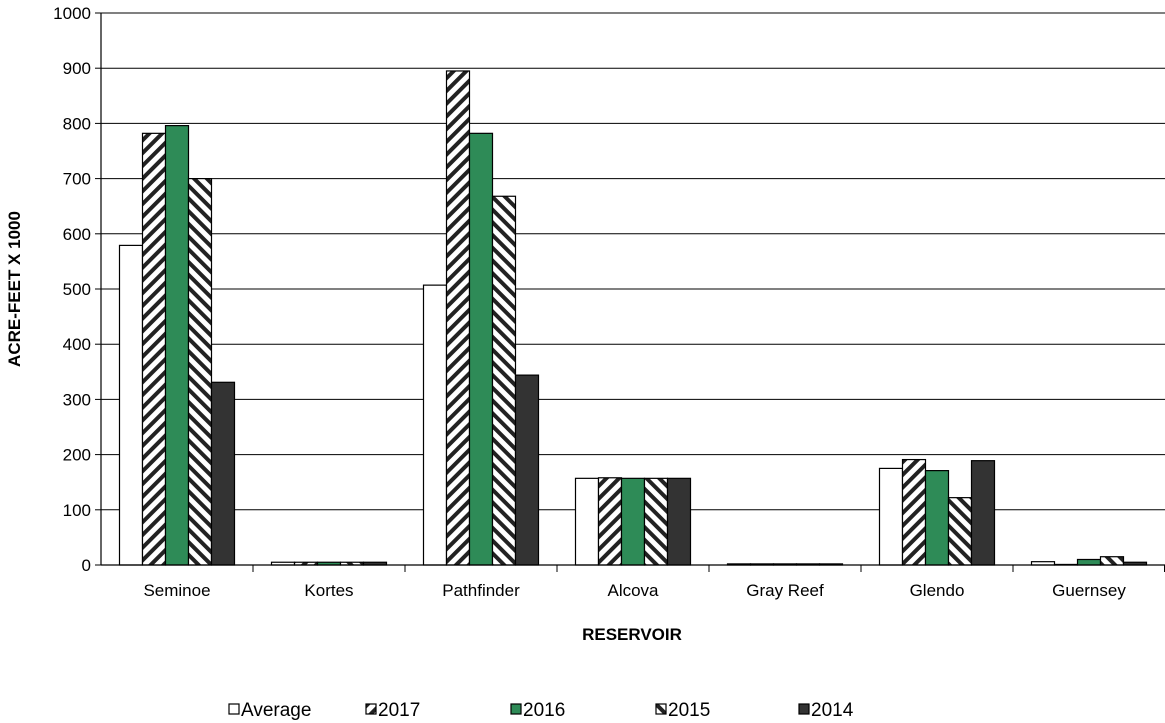 The image size is (1165, 723). What do you see at coordinates (610, 521) in the screenshot?
I see `bar-2017-alcova` at bounding box center [610, 521].